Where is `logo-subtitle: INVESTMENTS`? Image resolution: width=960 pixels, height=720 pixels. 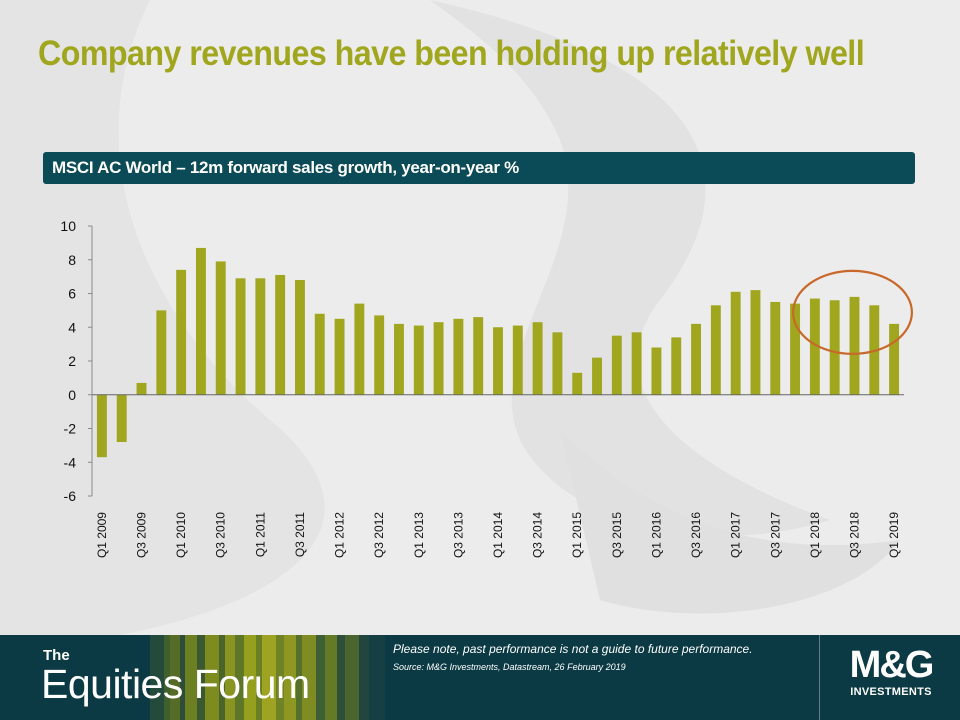 logo-subtitle: INVESTMENTS is located at coordinates (891, 692).